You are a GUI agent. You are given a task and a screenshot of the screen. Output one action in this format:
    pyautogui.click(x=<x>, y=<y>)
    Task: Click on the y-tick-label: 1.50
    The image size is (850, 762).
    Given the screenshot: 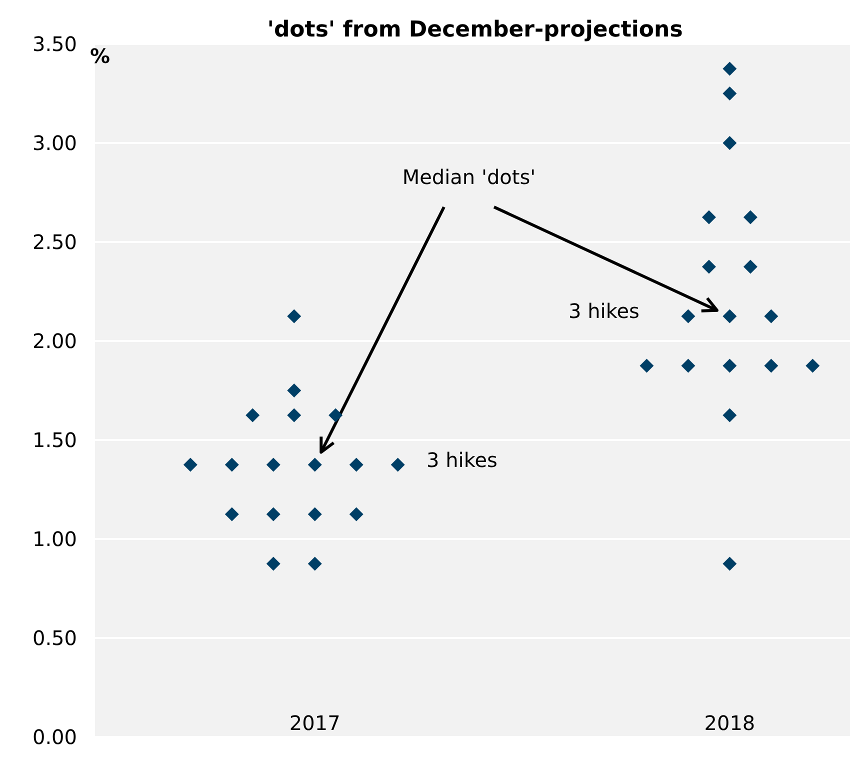 What is the action you would take?
    pyautogui.click(x=54, y=440)
    